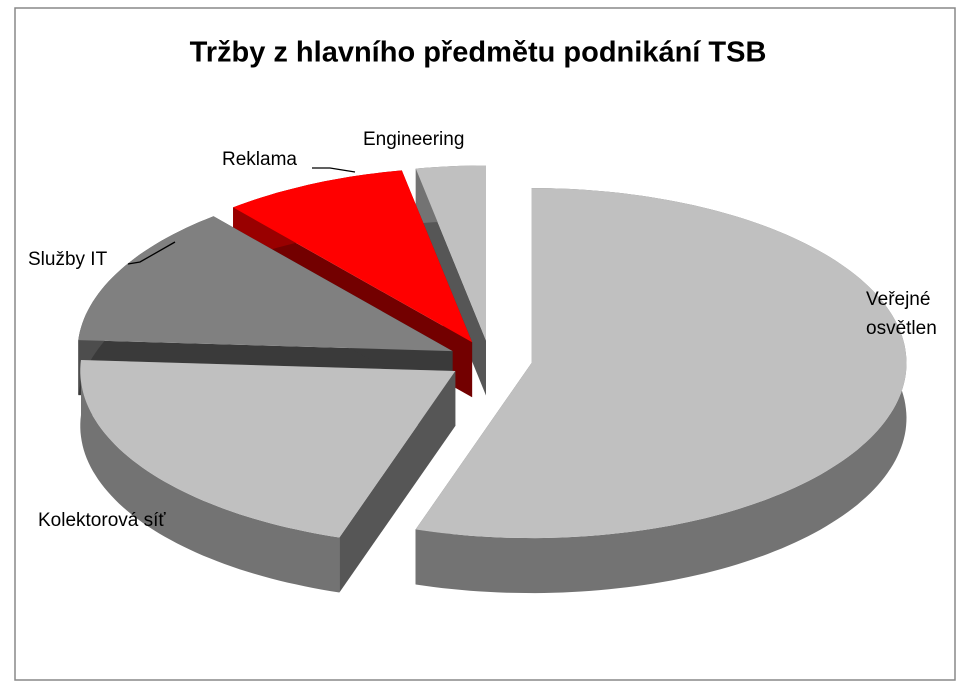 This screenshot has height=682, width=957. Describe the element at coordinates (259, 159) in the screenshot. I see `slice-label: Reklama` at that location.